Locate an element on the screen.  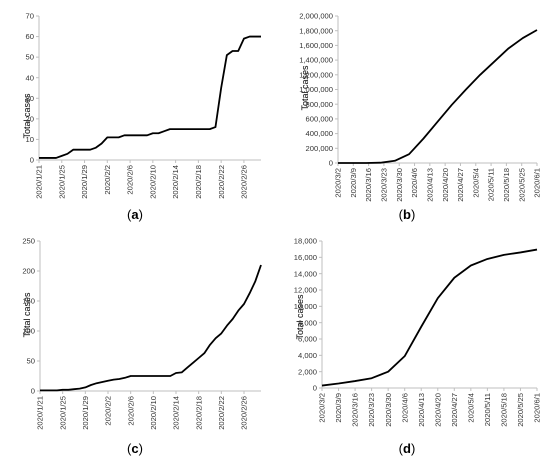
y-tick-label: 16,000 is located at coordinates (305, 257).